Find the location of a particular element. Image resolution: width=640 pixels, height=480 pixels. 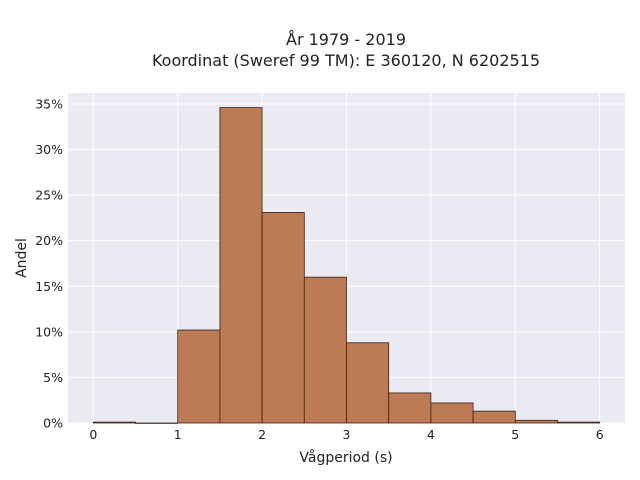

x-axis-label: Vågperiod (s) is located at coordinates (345, 457).